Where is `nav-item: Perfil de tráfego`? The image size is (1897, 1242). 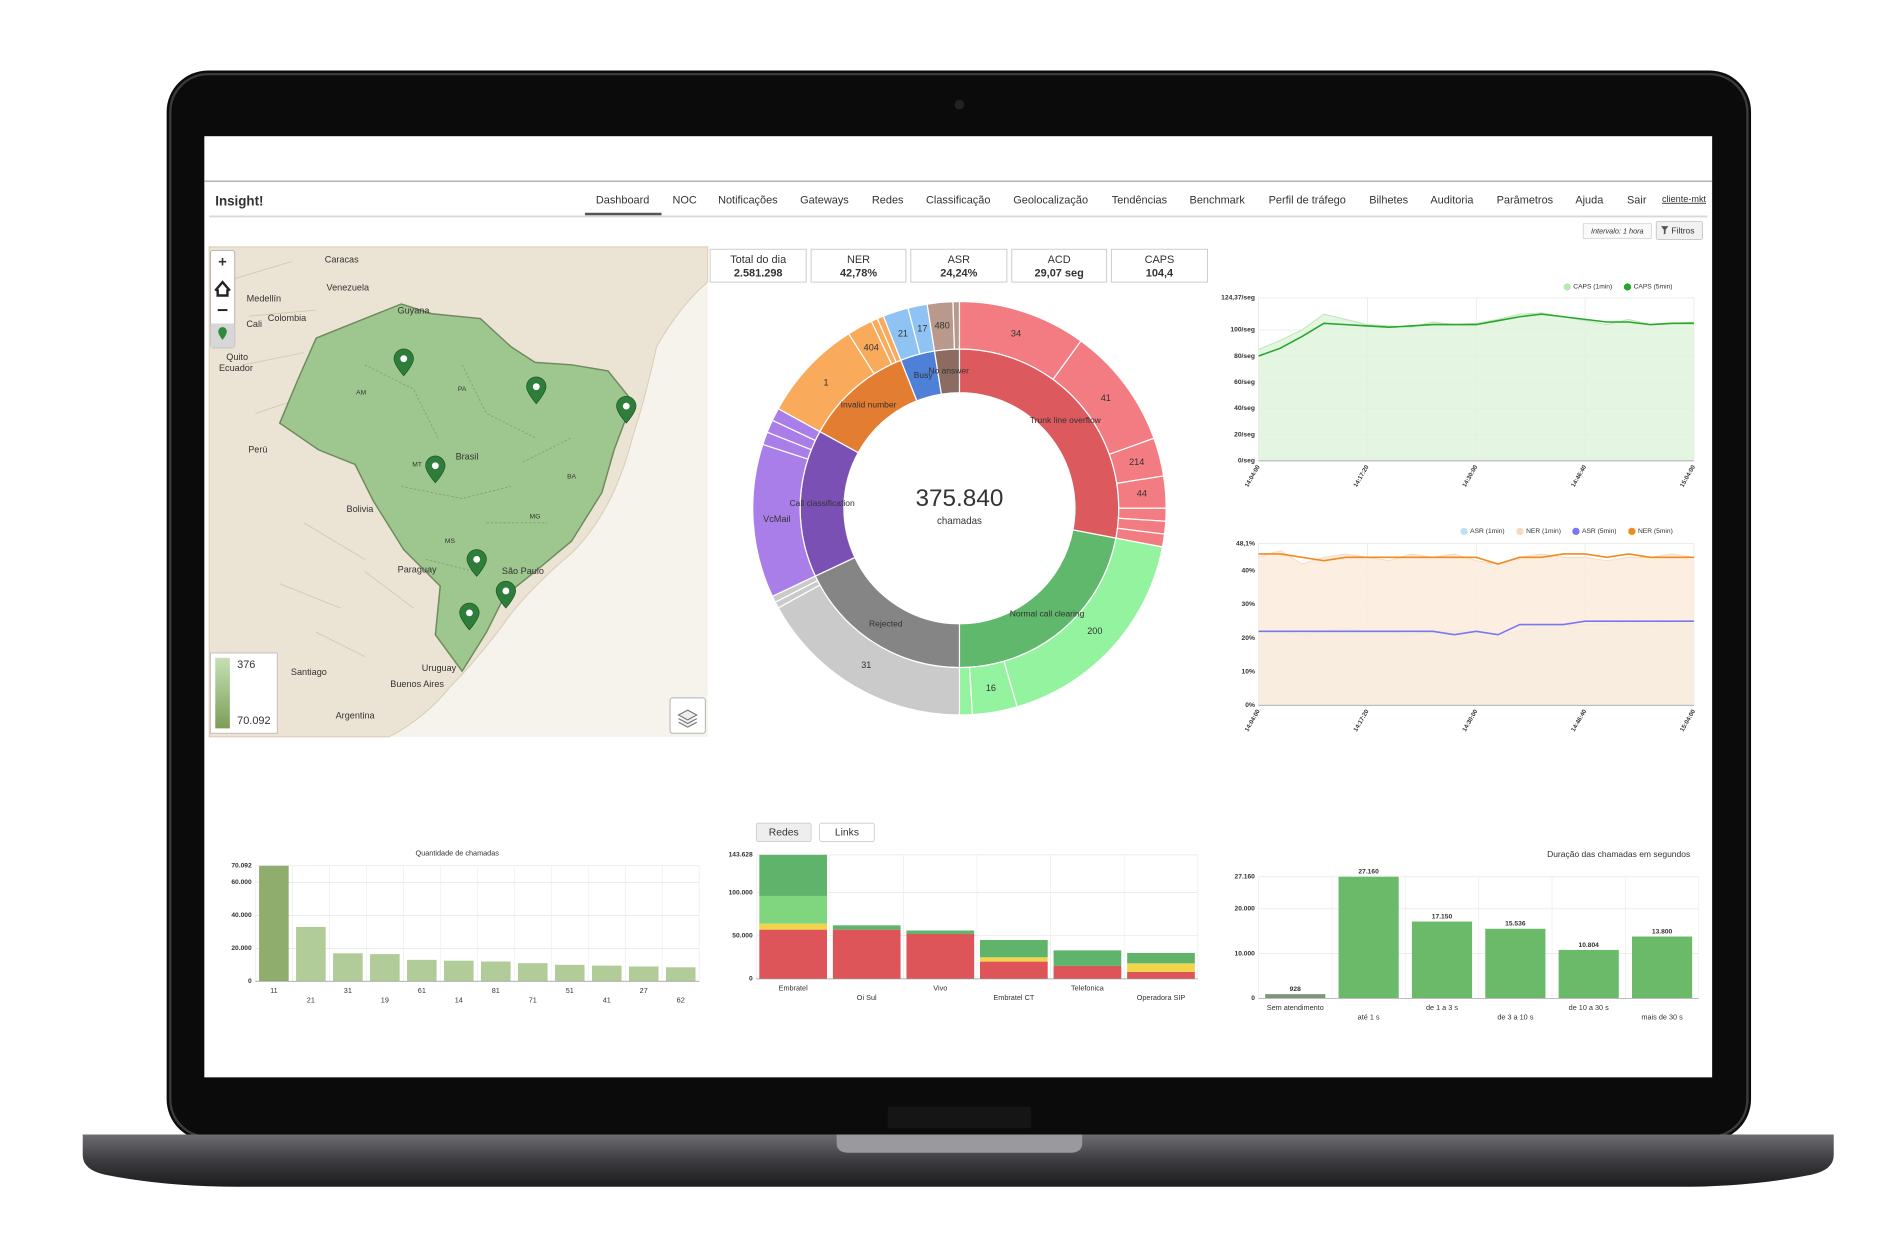
nav-item: Perfil de tráfego is located at coordinates (1307, 201).